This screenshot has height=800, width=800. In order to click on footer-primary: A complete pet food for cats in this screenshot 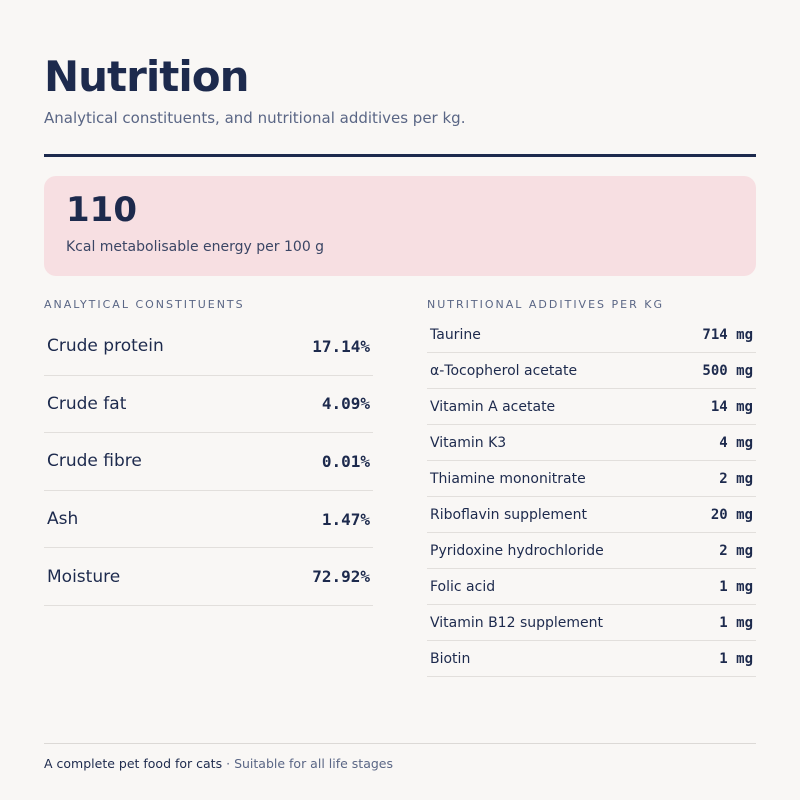, I will do `click(133, 763)`.